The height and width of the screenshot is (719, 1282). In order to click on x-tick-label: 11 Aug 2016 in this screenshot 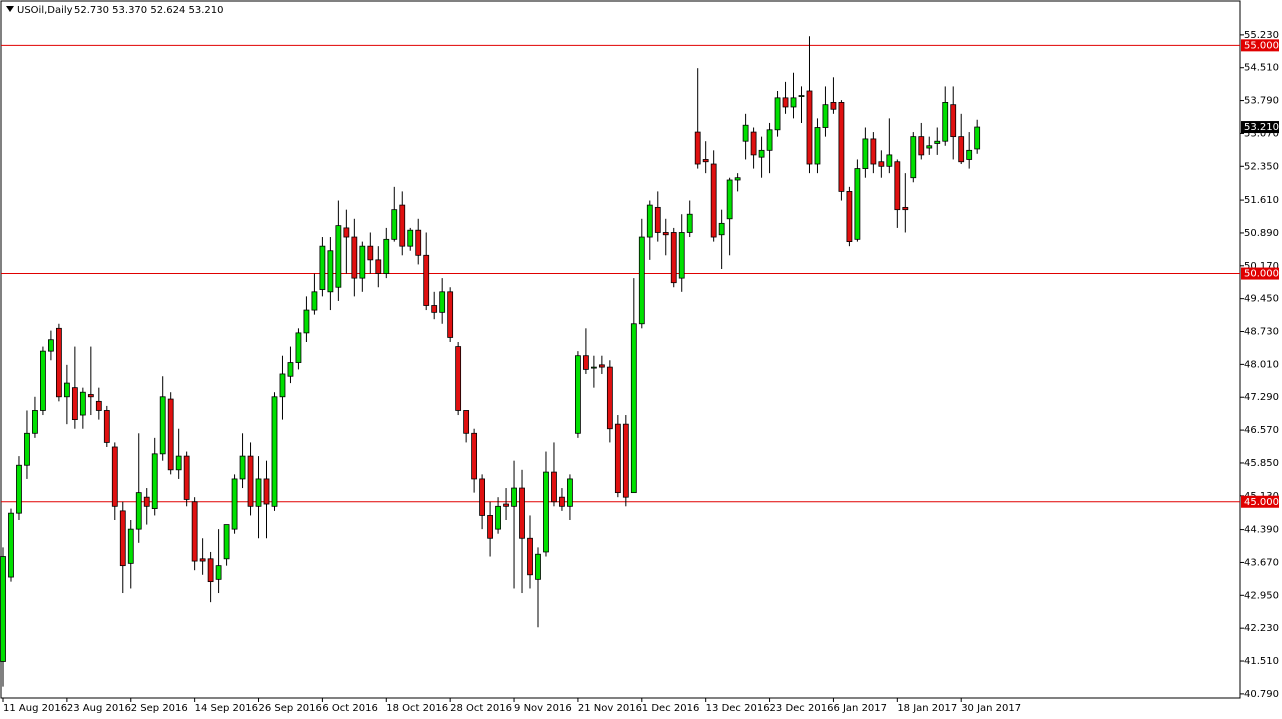, I will do `click(35, 708)`.